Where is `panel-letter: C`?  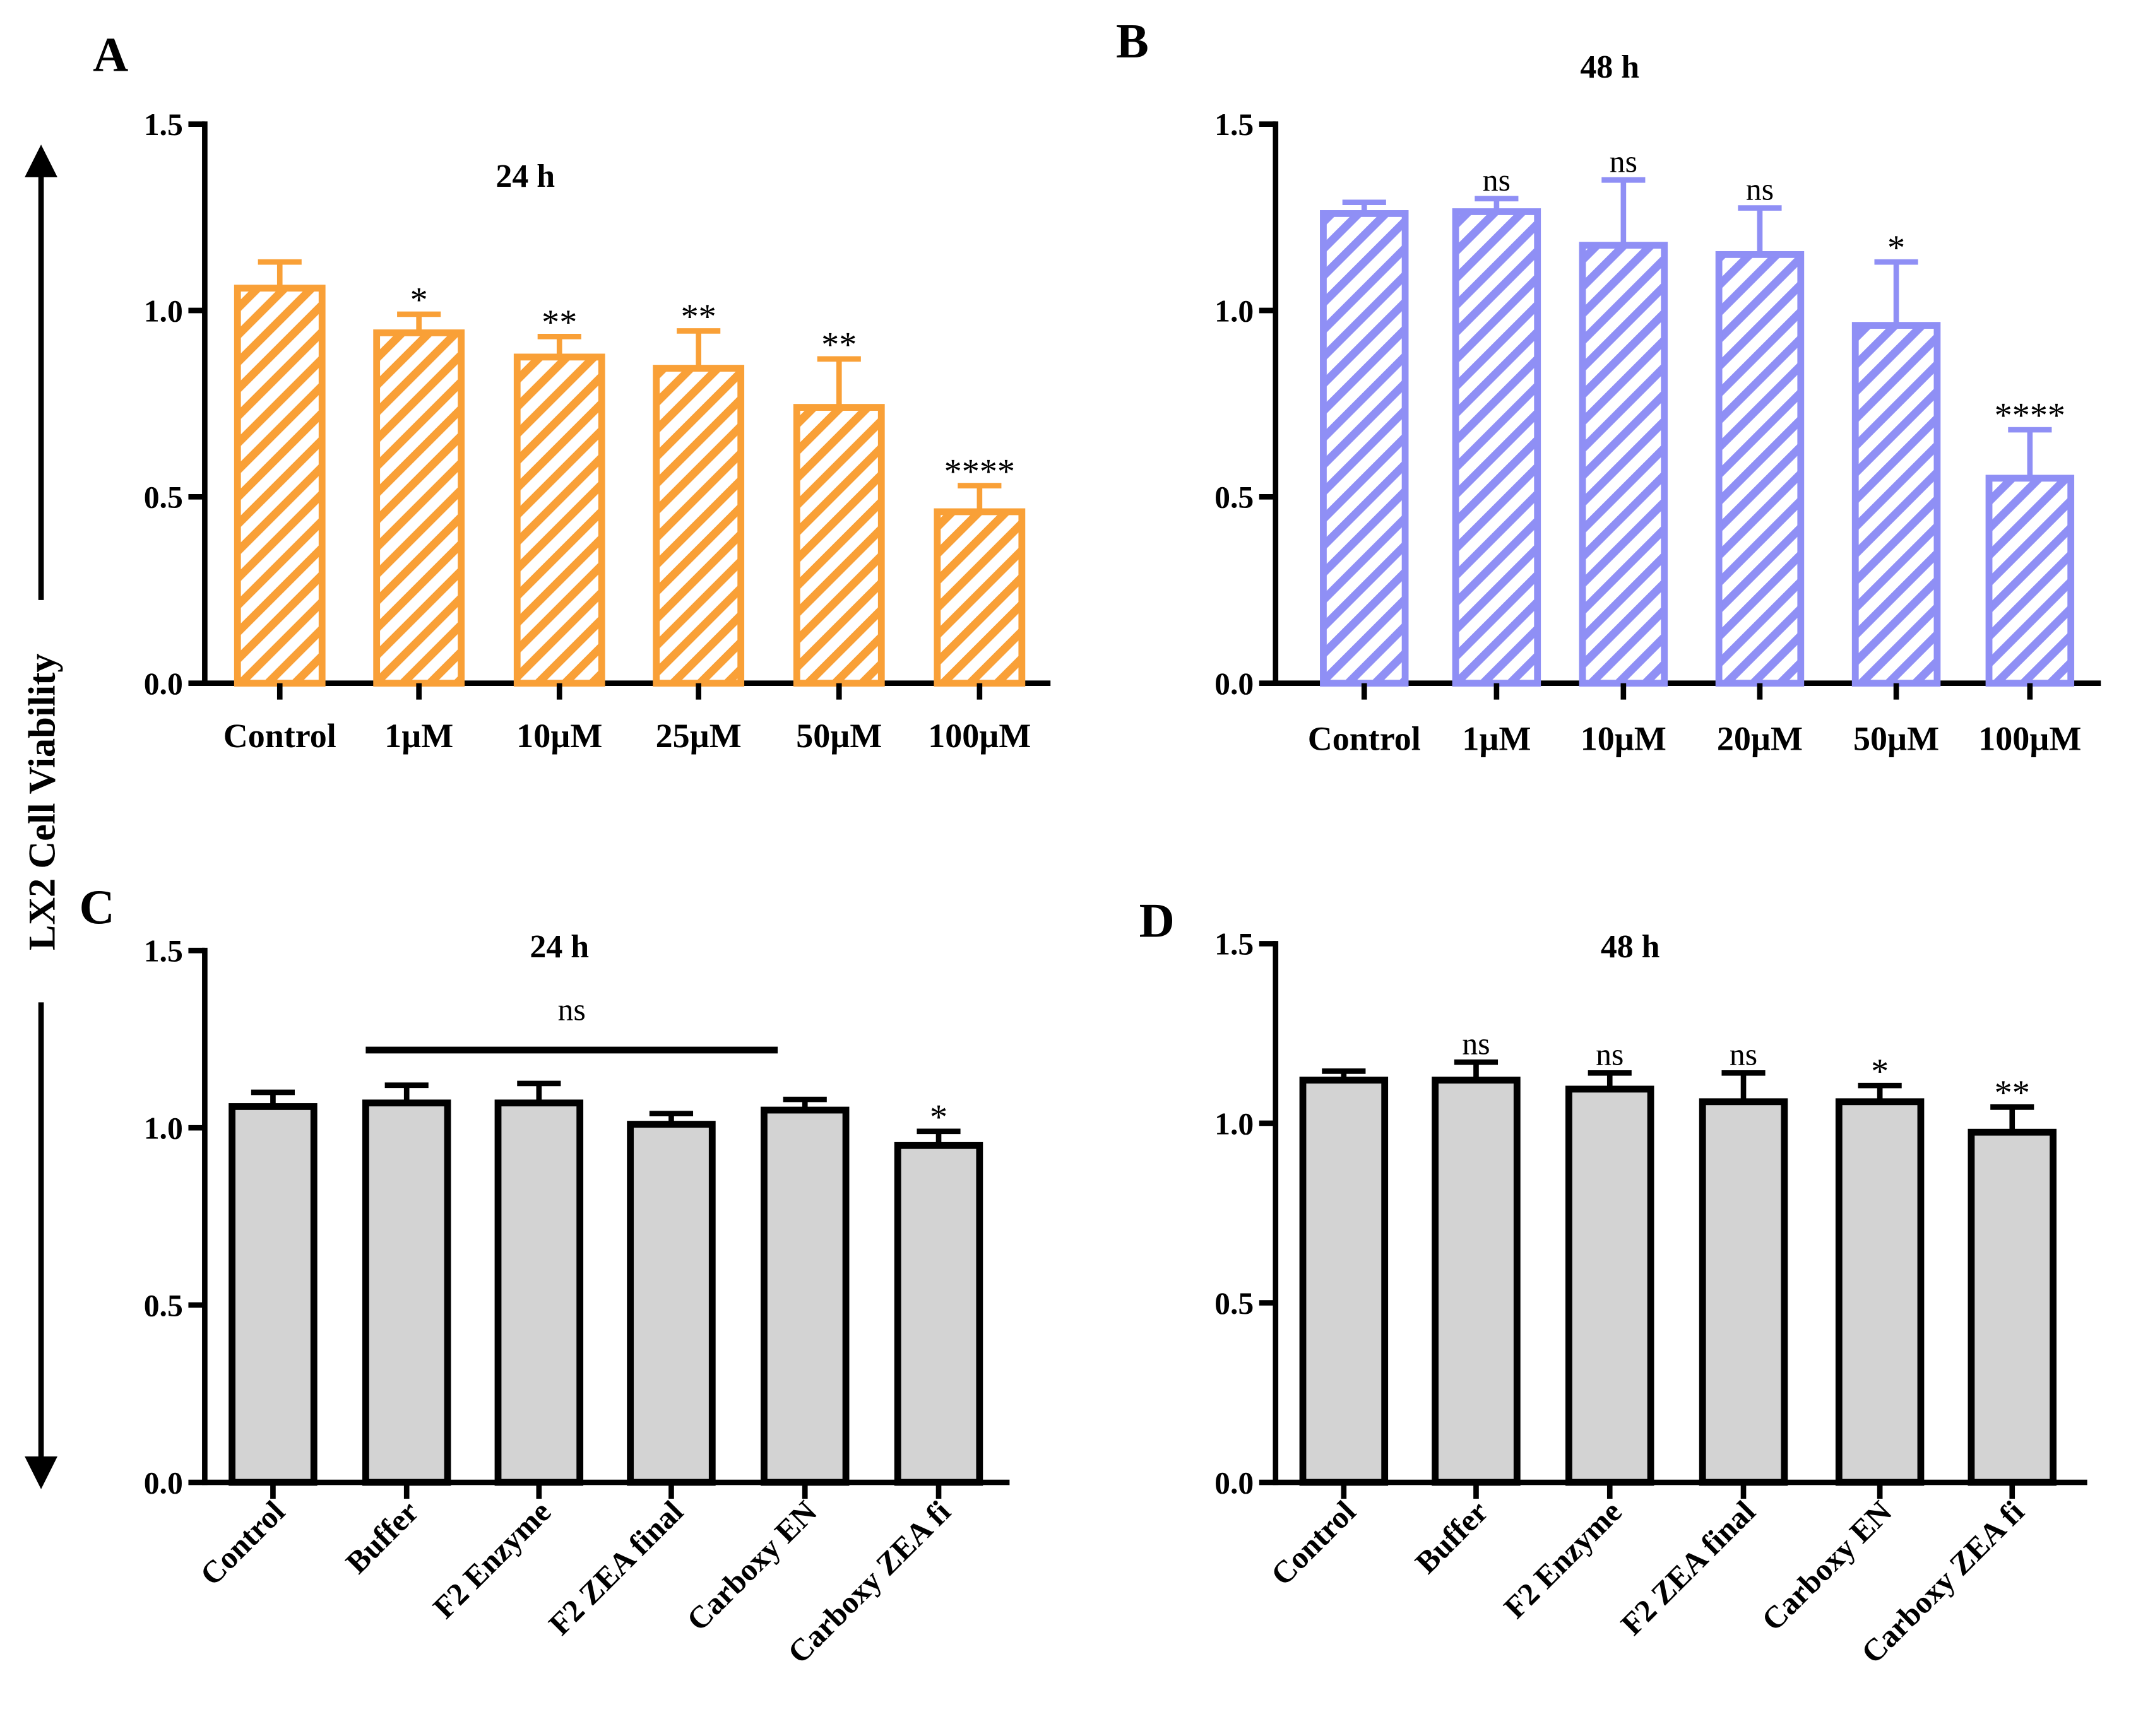
panel-letter: C is located at coordinates (97, 907).